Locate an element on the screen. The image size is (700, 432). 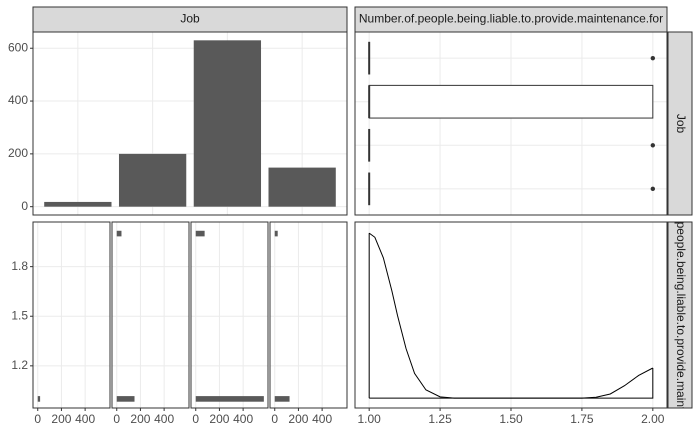
x-tick-label: 1.00 is located at coordinates (370, 419).